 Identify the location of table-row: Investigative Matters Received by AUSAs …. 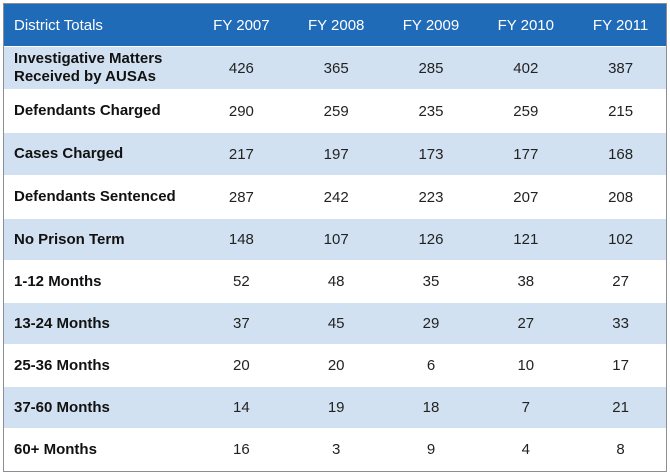
(335, 68).